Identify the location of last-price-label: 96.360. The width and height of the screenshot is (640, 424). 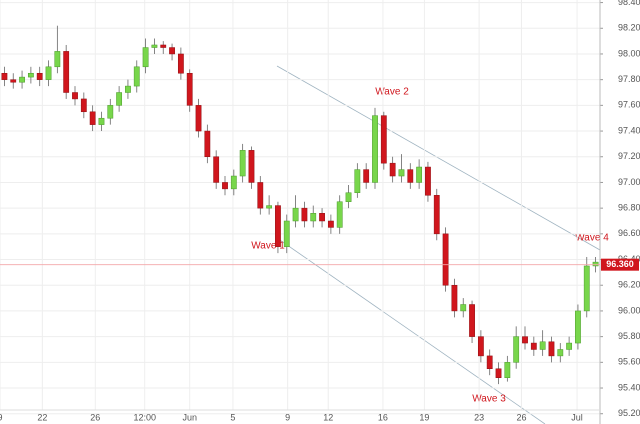
(620, 264).